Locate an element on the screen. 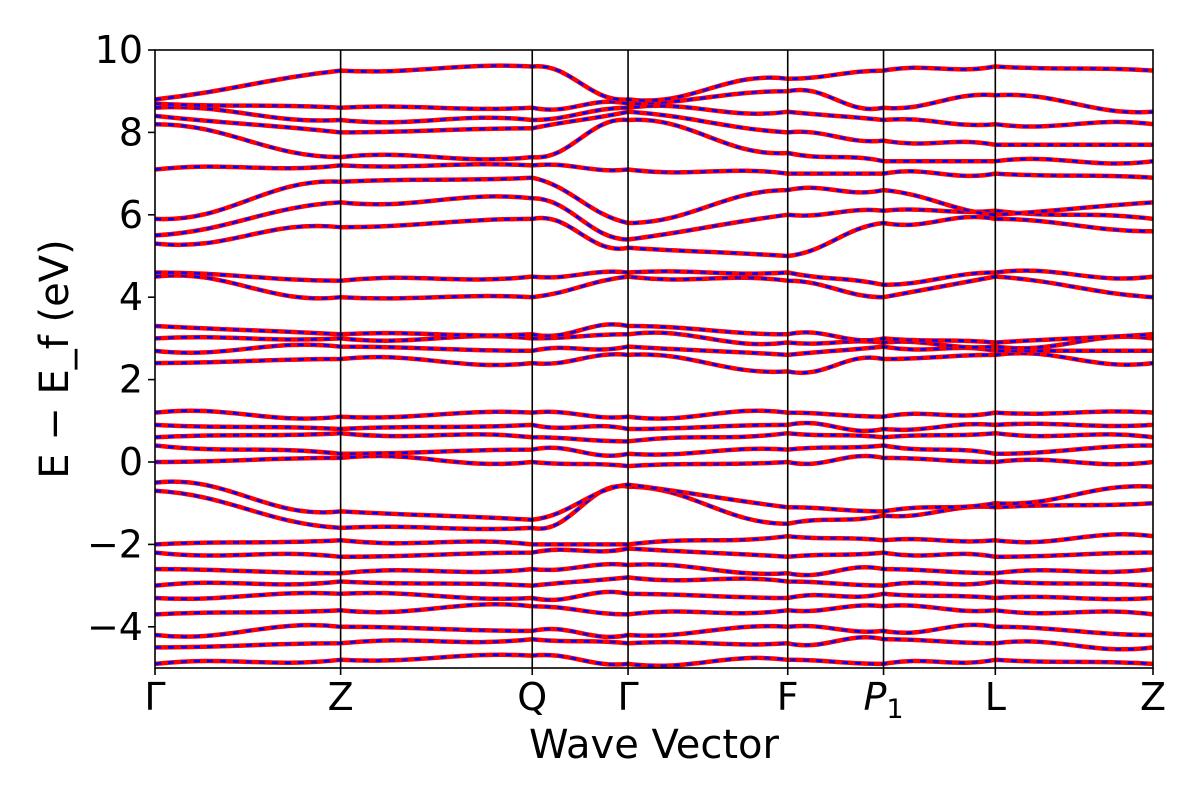 This screenshot has width=1200, height=800. y-tick-label: 0 is located at coordinates (131, 462).